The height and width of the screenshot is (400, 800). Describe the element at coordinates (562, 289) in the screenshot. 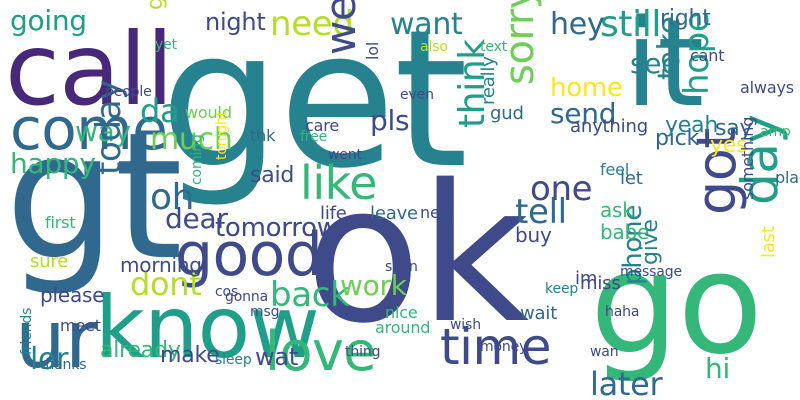

I see `cloud-word-keep: keep` at that location.